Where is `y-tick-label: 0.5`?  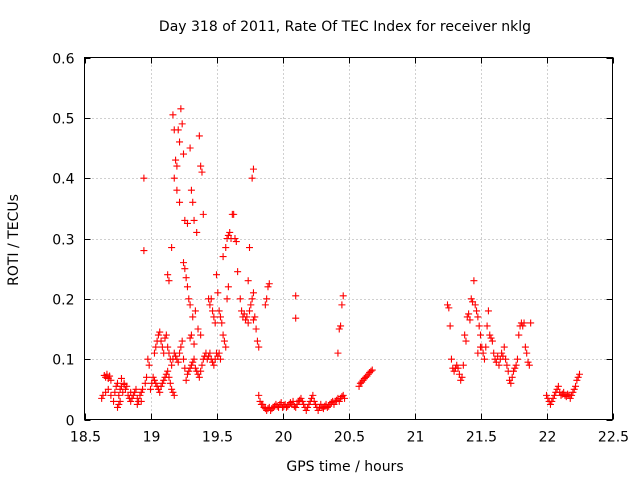 y-tick-label: 0.5 is located at coordinates (63, 120).